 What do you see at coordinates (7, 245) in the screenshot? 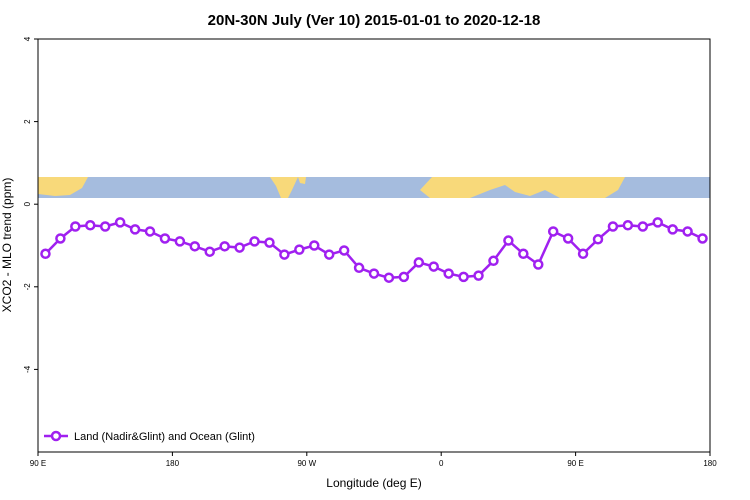
I see `y-axis-title: XCO2 - MLO trend (ppm)` at bounding box center [7, 245].